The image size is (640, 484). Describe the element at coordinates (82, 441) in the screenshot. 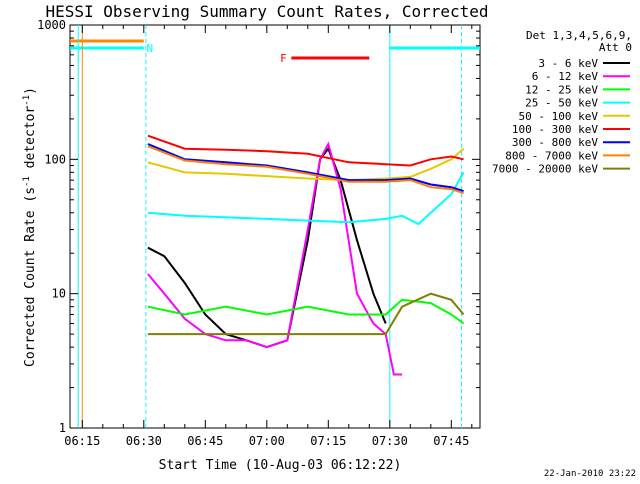

I see `x-tick-label: 06:15` at that location.